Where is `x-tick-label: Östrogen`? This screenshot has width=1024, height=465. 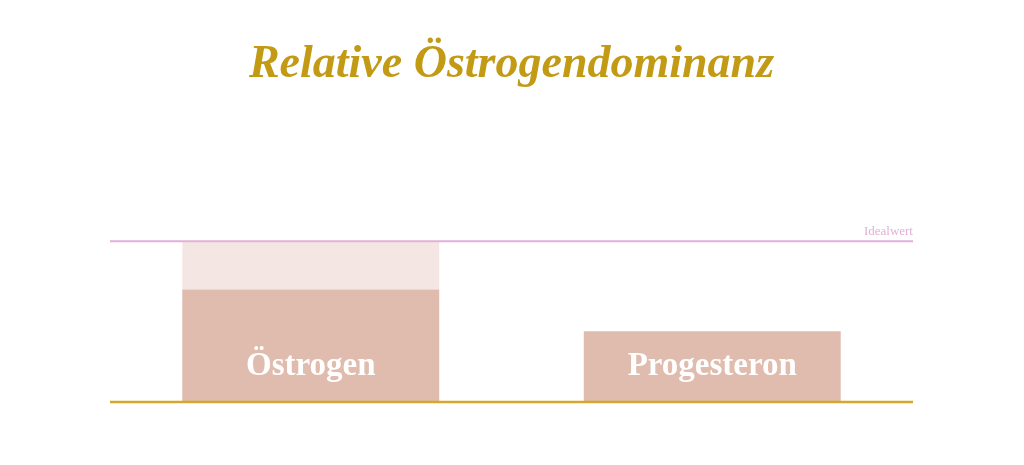
x-tick-label: Östrogen is located at coordinates (310, 363).